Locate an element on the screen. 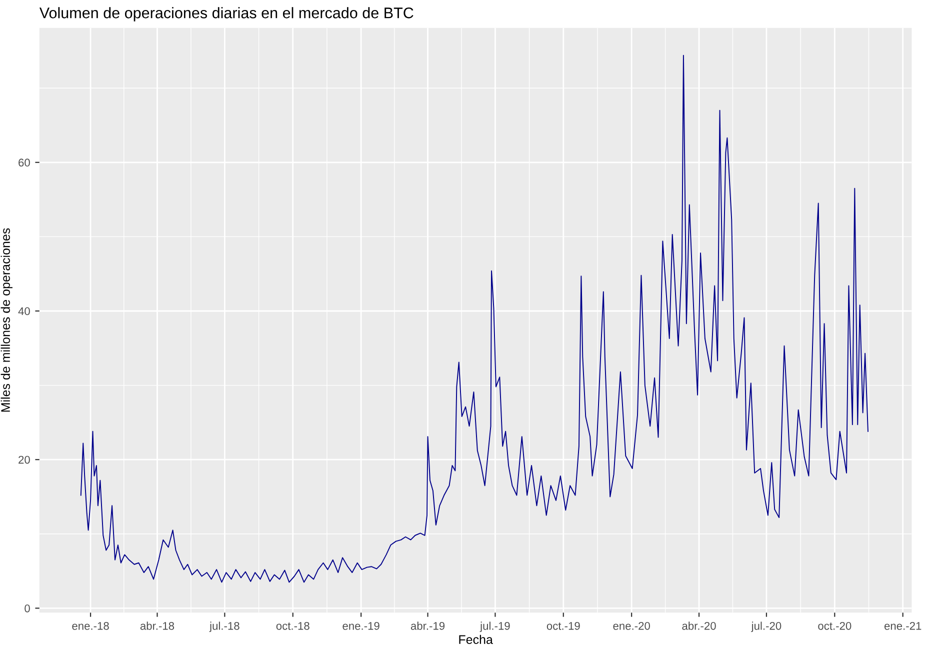  y-tick-label: 20 is located at coordinates (24, 460).